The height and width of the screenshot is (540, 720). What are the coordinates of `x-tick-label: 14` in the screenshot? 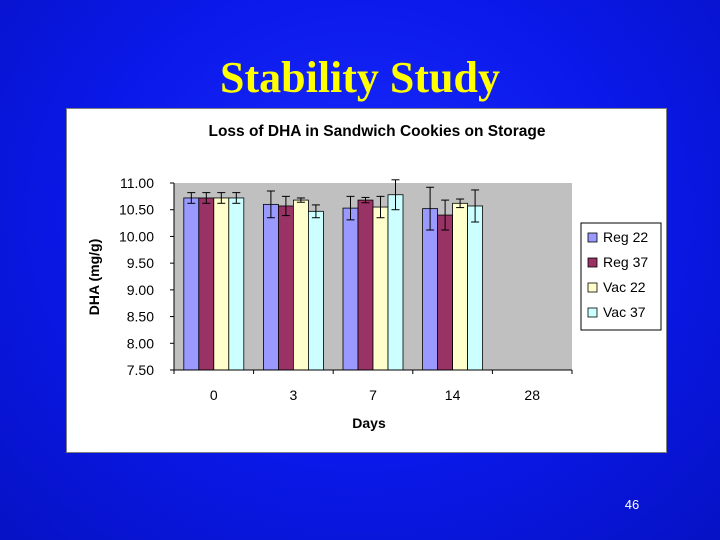 It's located at (453, 395).